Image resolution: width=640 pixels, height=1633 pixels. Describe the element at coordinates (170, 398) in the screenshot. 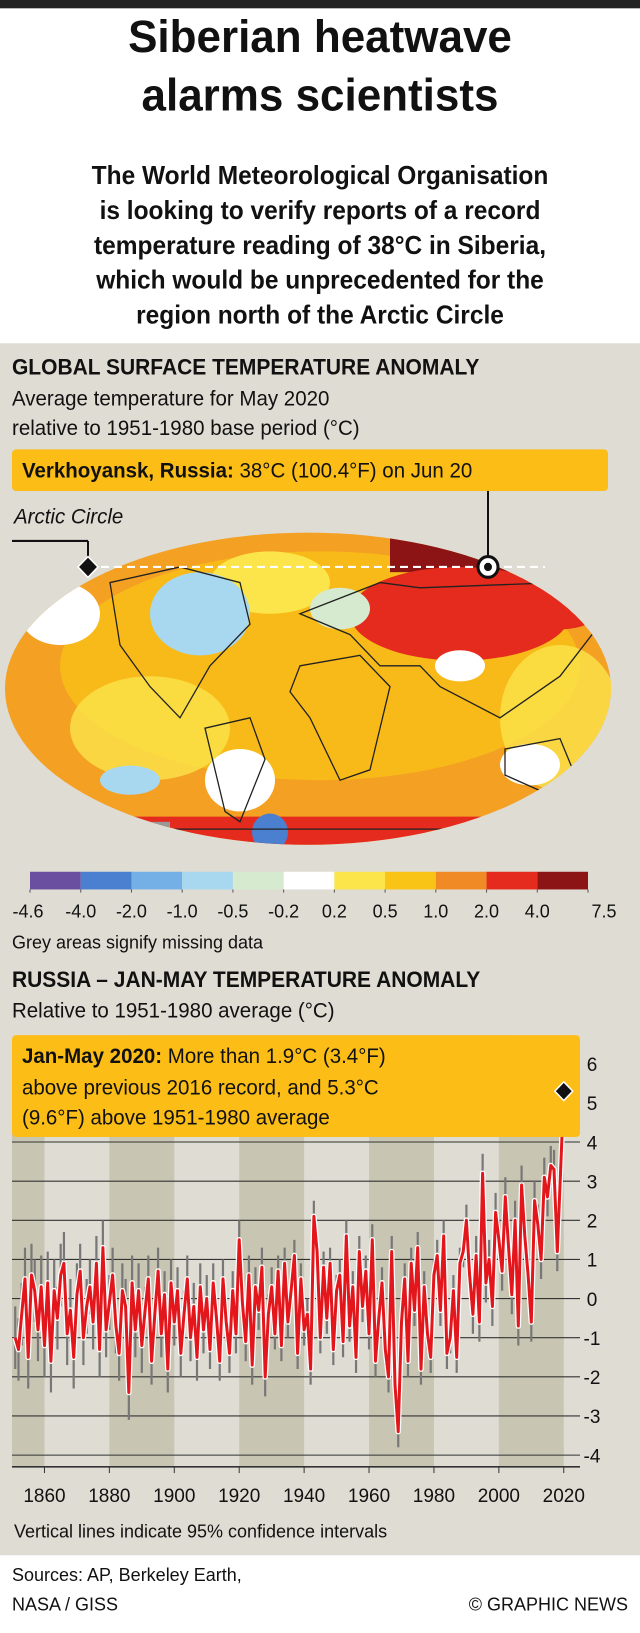

I see `description: Average temperature for May 2020` at that location.